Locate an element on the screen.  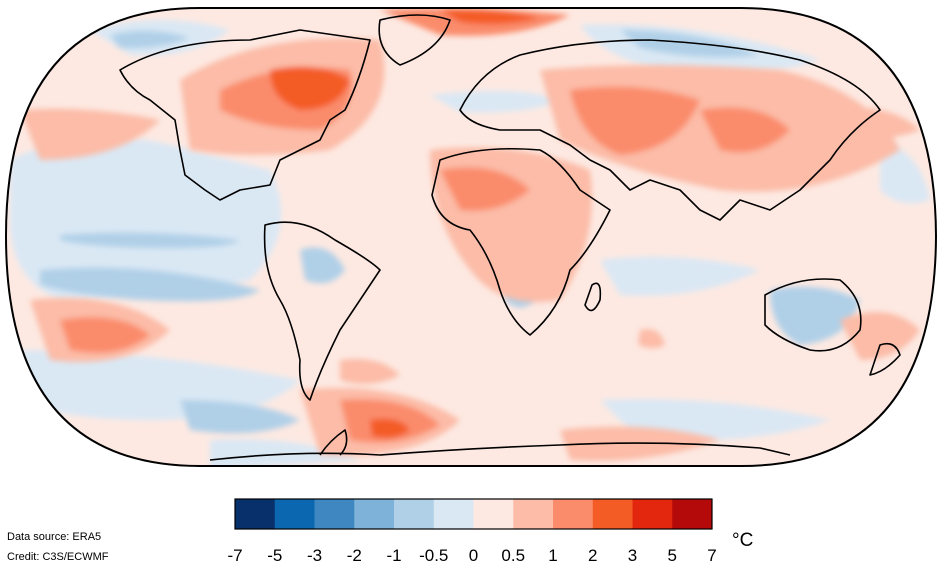
colorbar-tick-label: -3 is located at coordinates (314, 555).